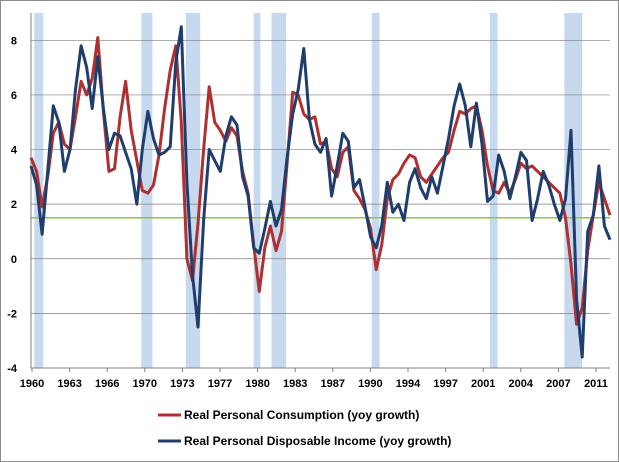 Image resolution: width=619 pixels, height=462 pixels. What do you see at coordinates (220, 384) in the screenshot?
I see `x-tick-label-5: 1977` at bounding box center [220, 384].